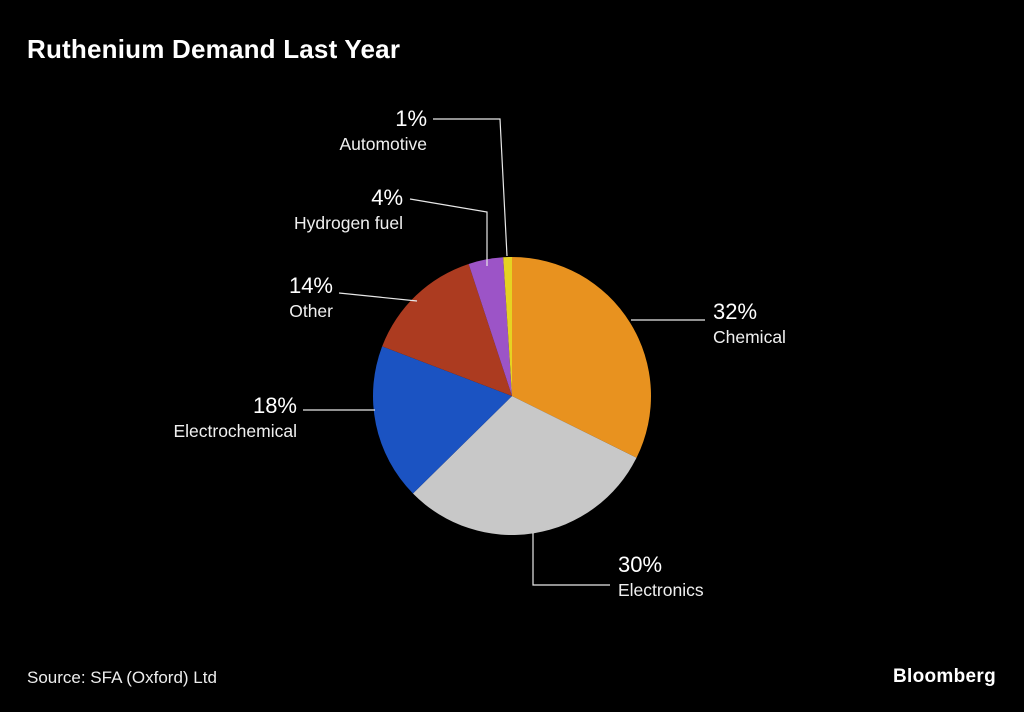 This screenshot has width=1024, height=712. What do you see at coordinates (581, 357) in the screenshot?
I see `pie-slice-chemical` at bounding box center [581, 357].